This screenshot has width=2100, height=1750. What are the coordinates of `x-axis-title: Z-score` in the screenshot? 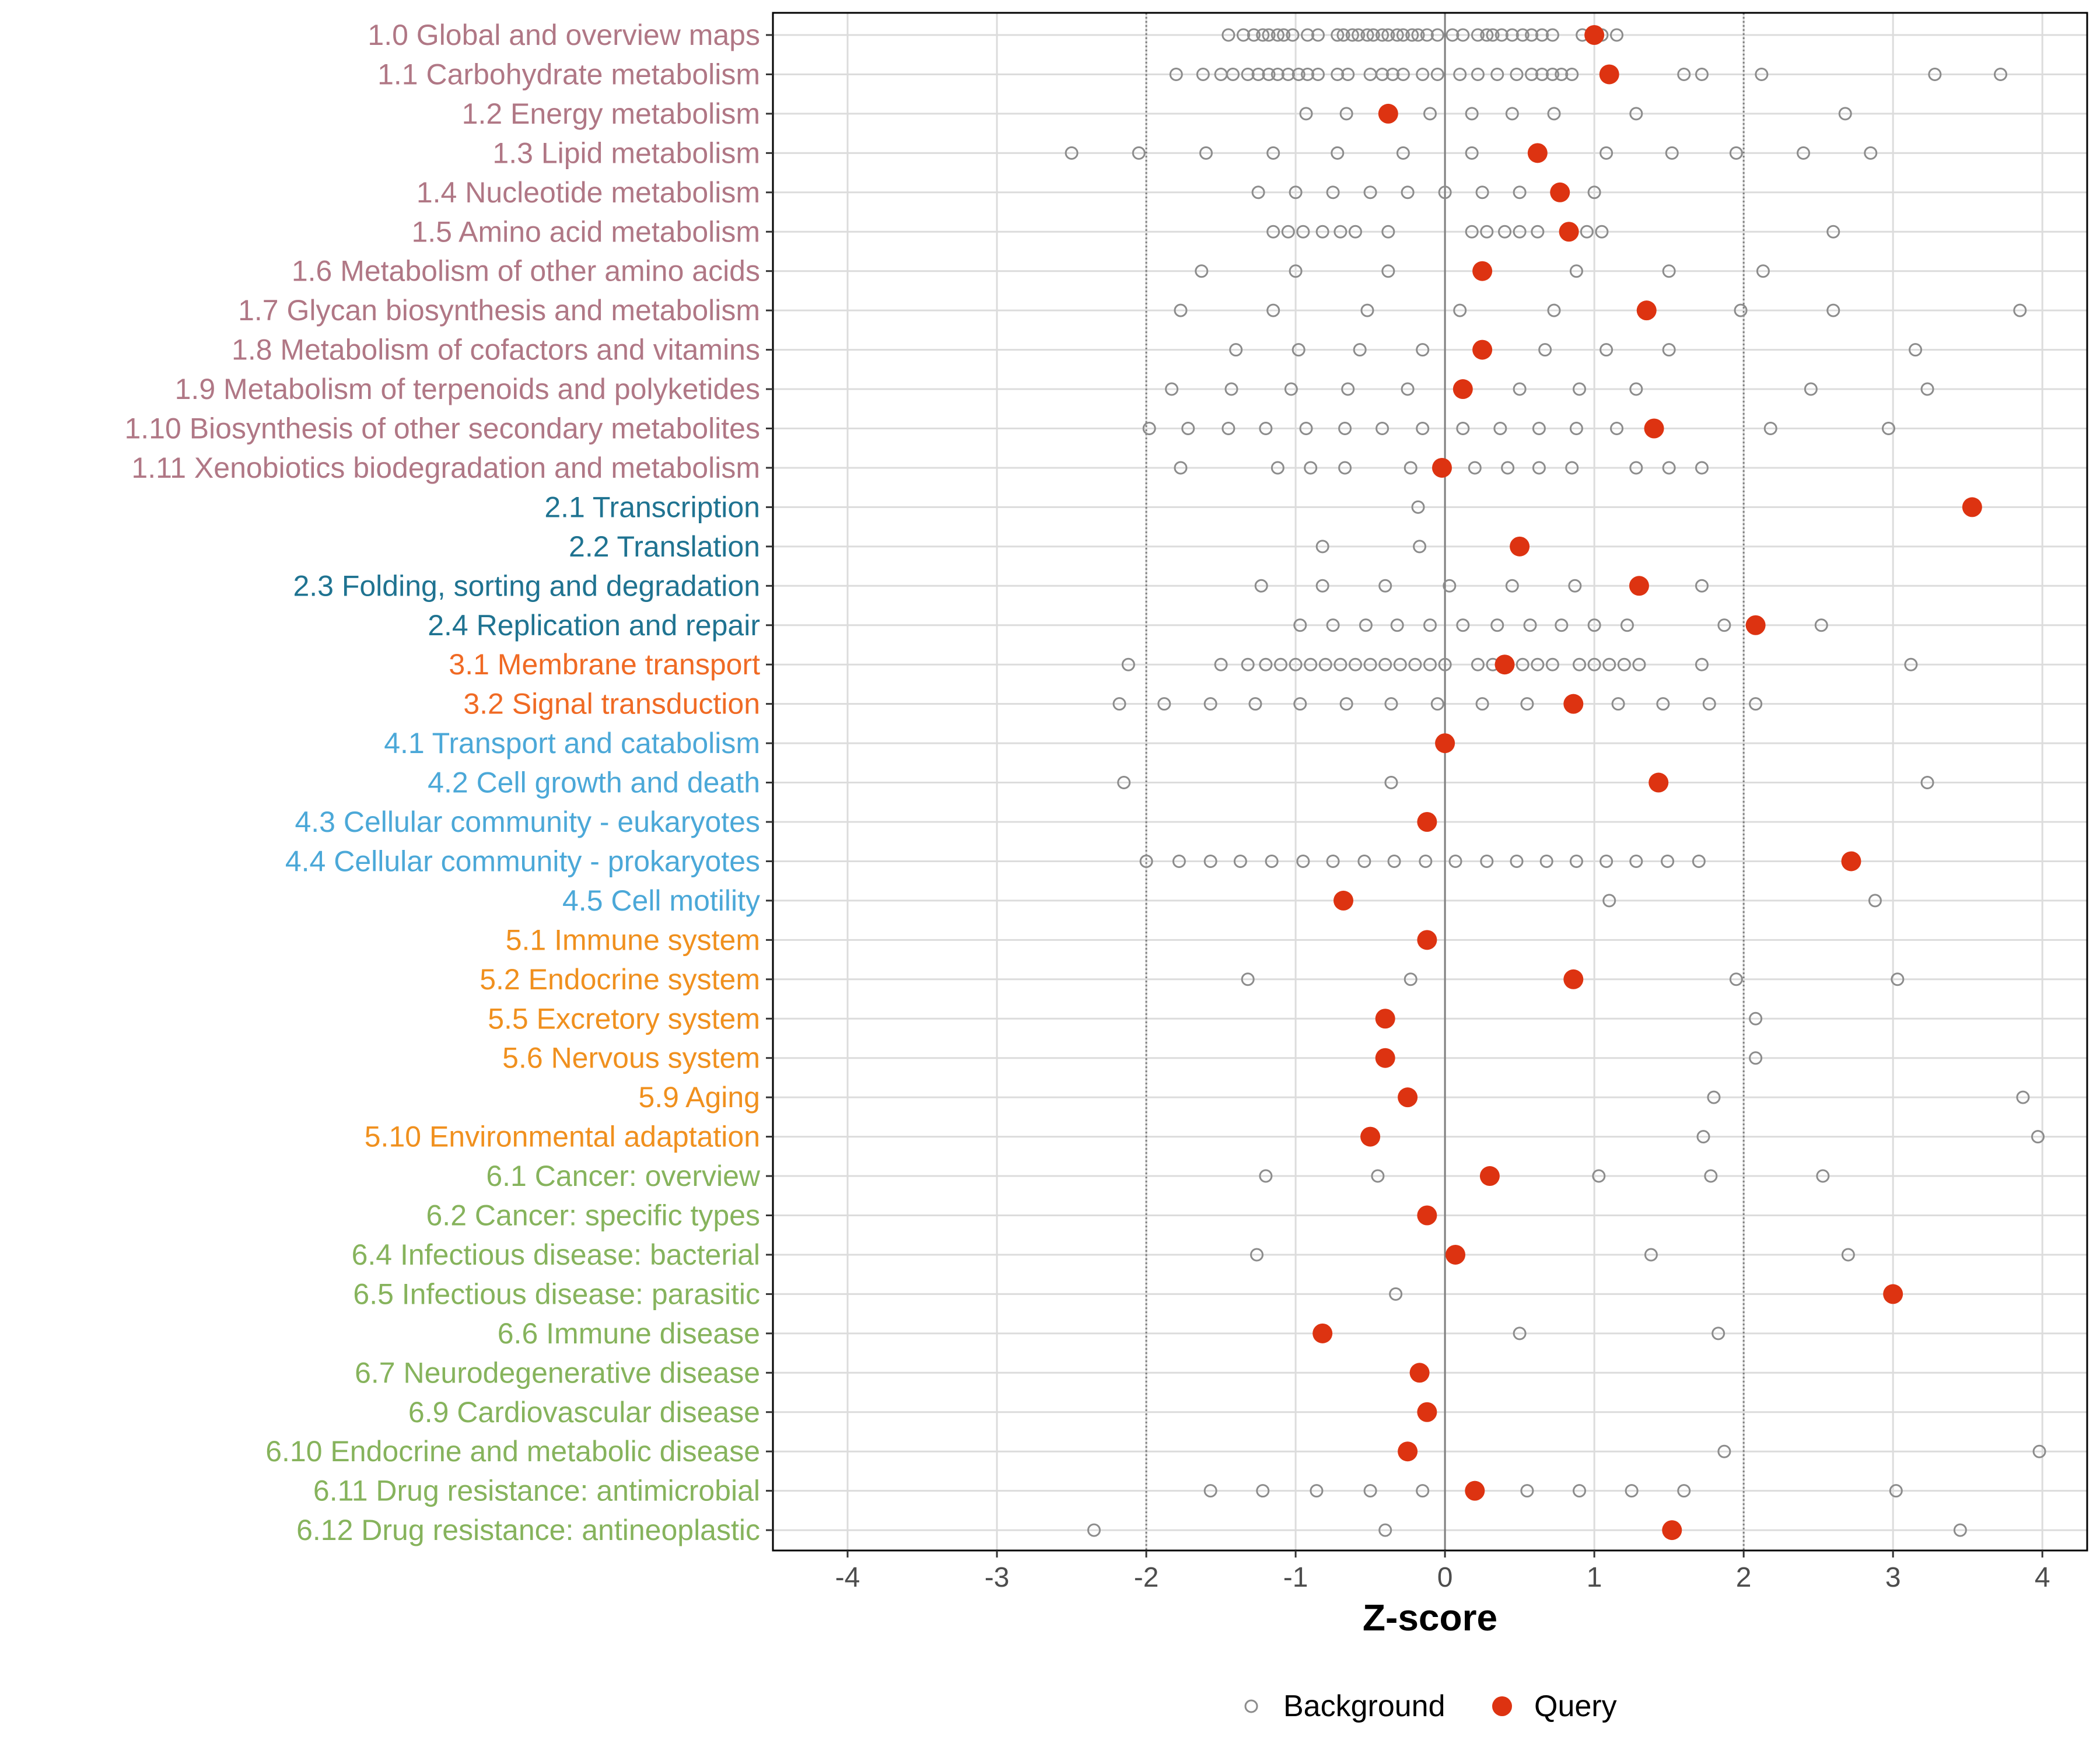 It's located at (1430, 1618).